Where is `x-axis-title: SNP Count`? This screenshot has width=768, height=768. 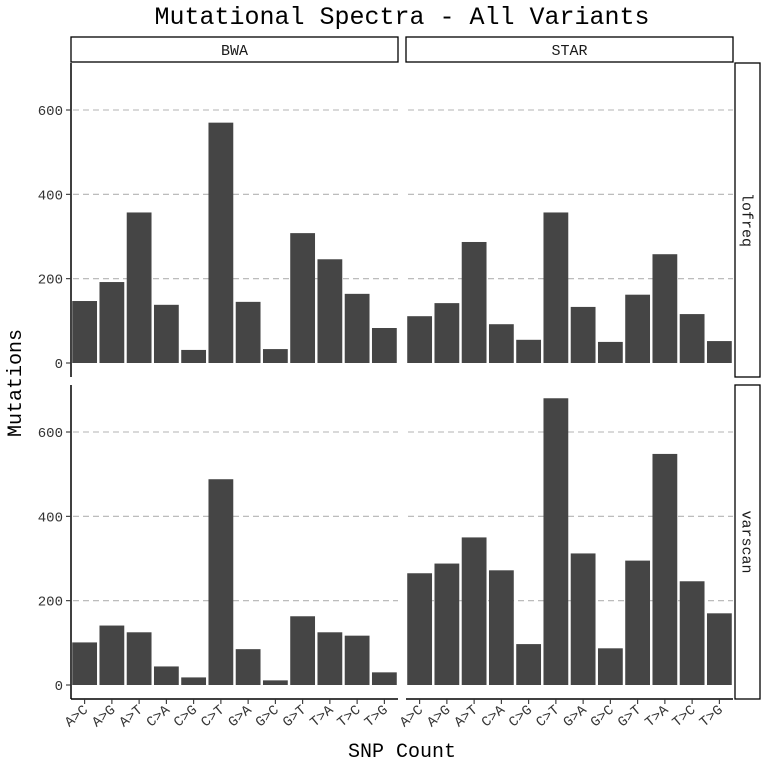
x-axis-title: SNP Count is located at coordinates (402, 752).